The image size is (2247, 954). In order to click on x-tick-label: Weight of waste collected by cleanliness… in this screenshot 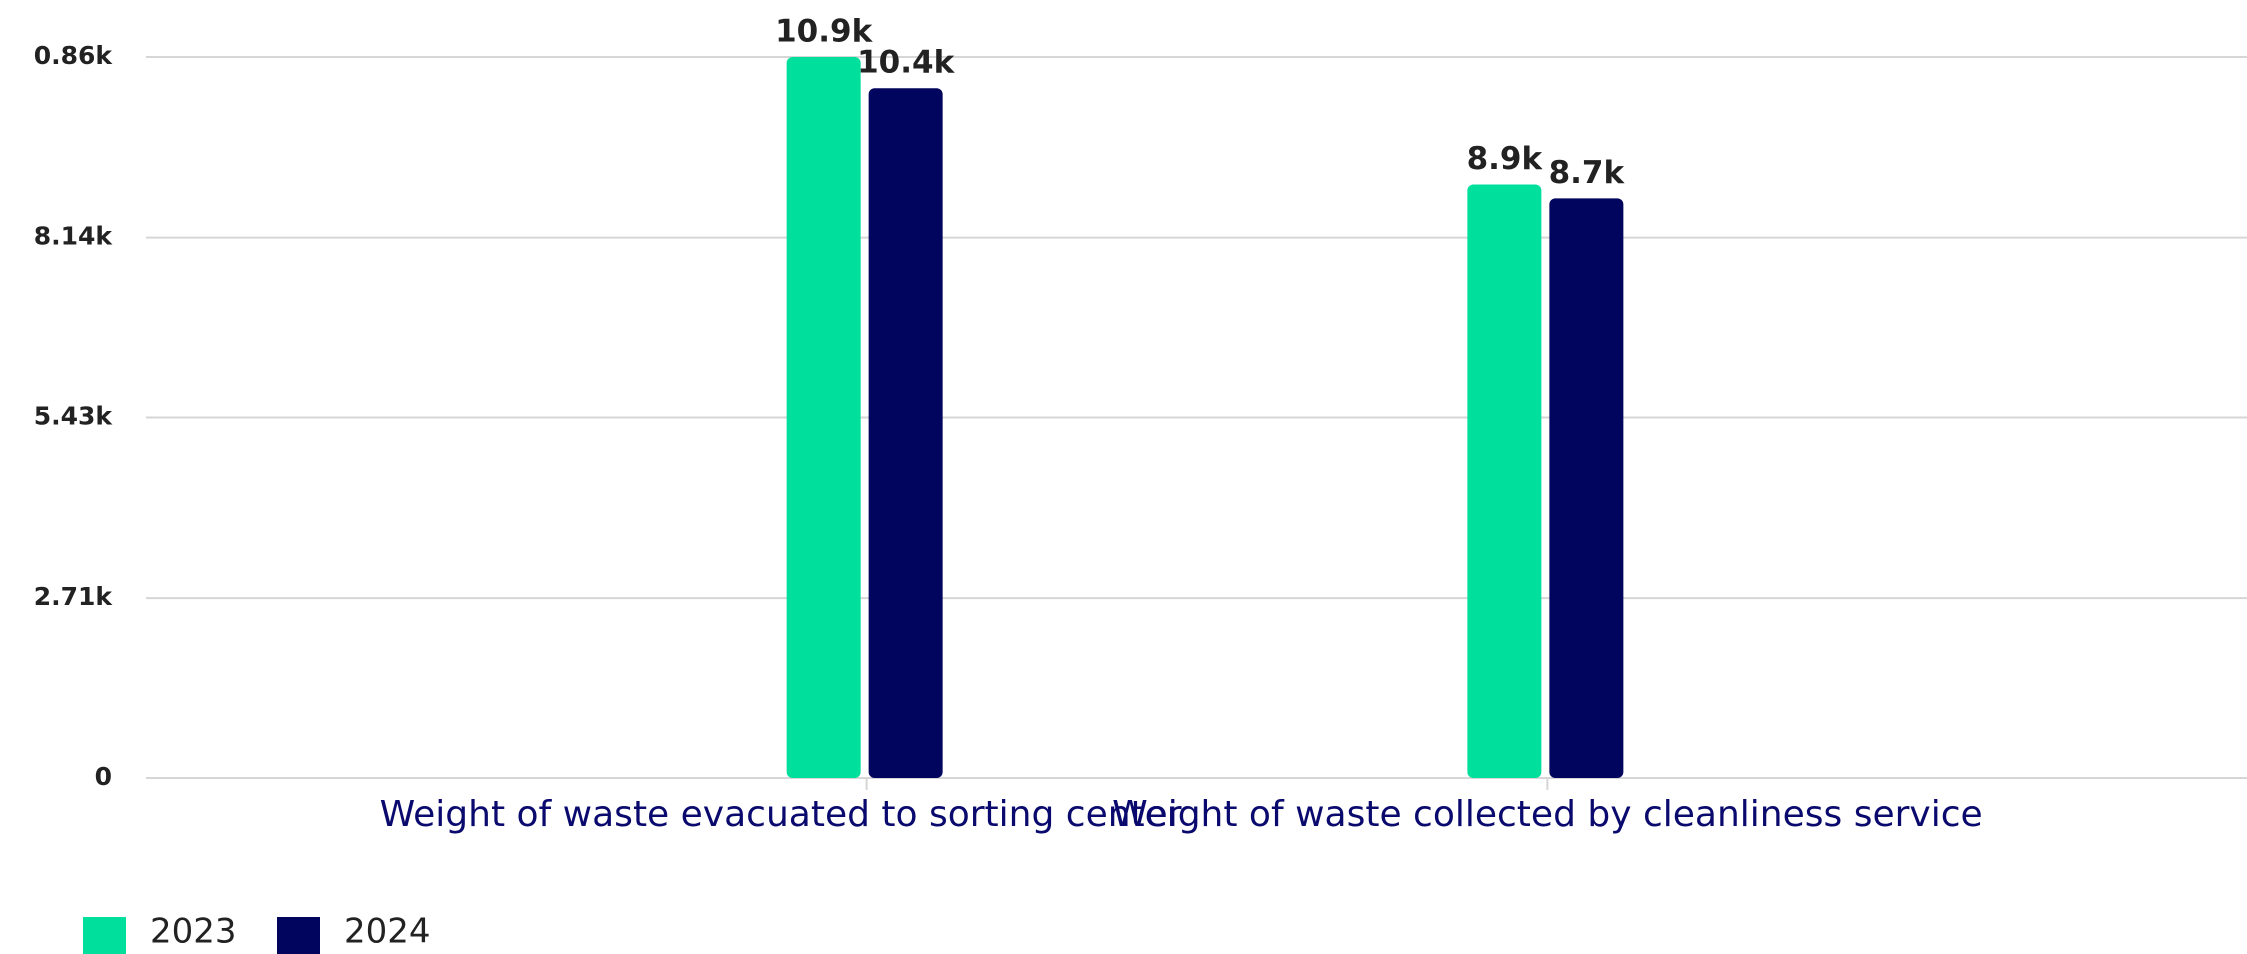, I will do `click(1547, 814)`.